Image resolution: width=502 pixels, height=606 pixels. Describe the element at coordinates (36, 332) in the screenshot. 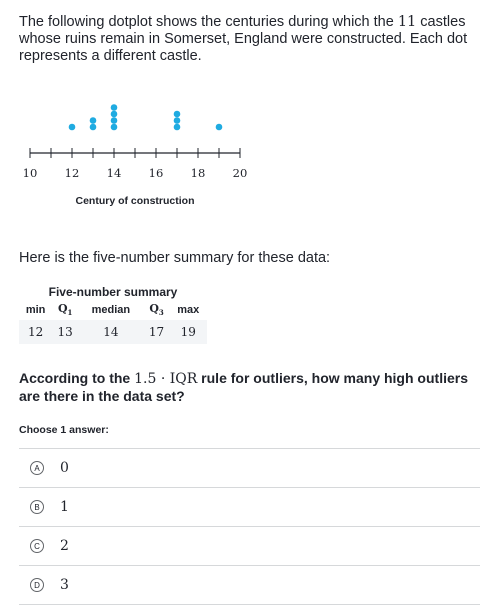

I see `value-min: 12` at that location.